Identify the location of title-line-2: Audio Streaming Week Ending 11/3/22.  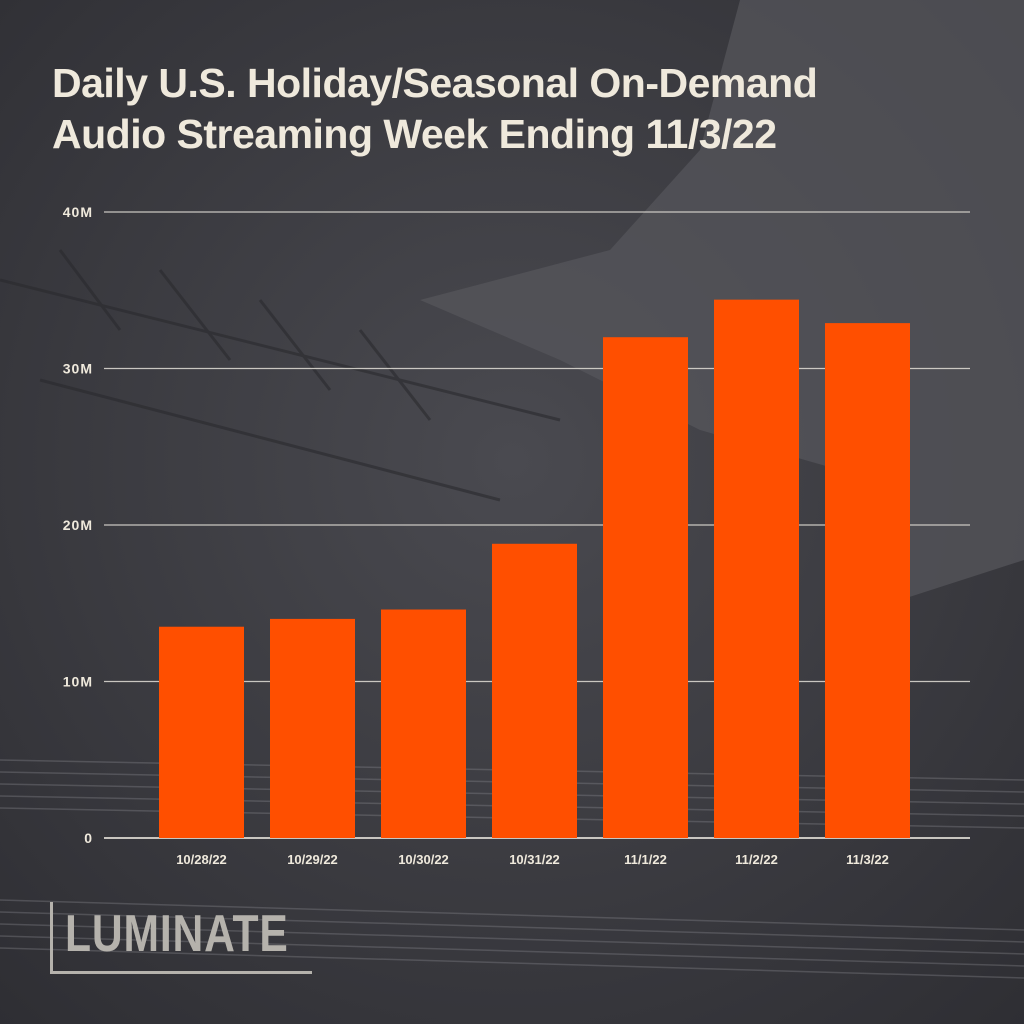
(414, 134).